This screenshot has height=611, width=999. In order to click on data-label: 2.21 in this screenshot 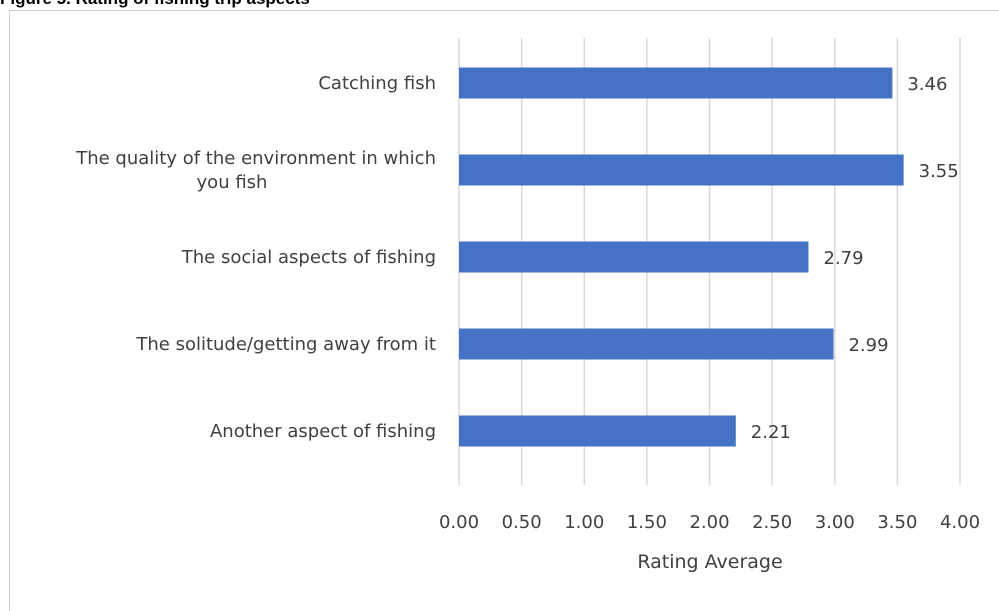, I will do `click(771, 432)`.